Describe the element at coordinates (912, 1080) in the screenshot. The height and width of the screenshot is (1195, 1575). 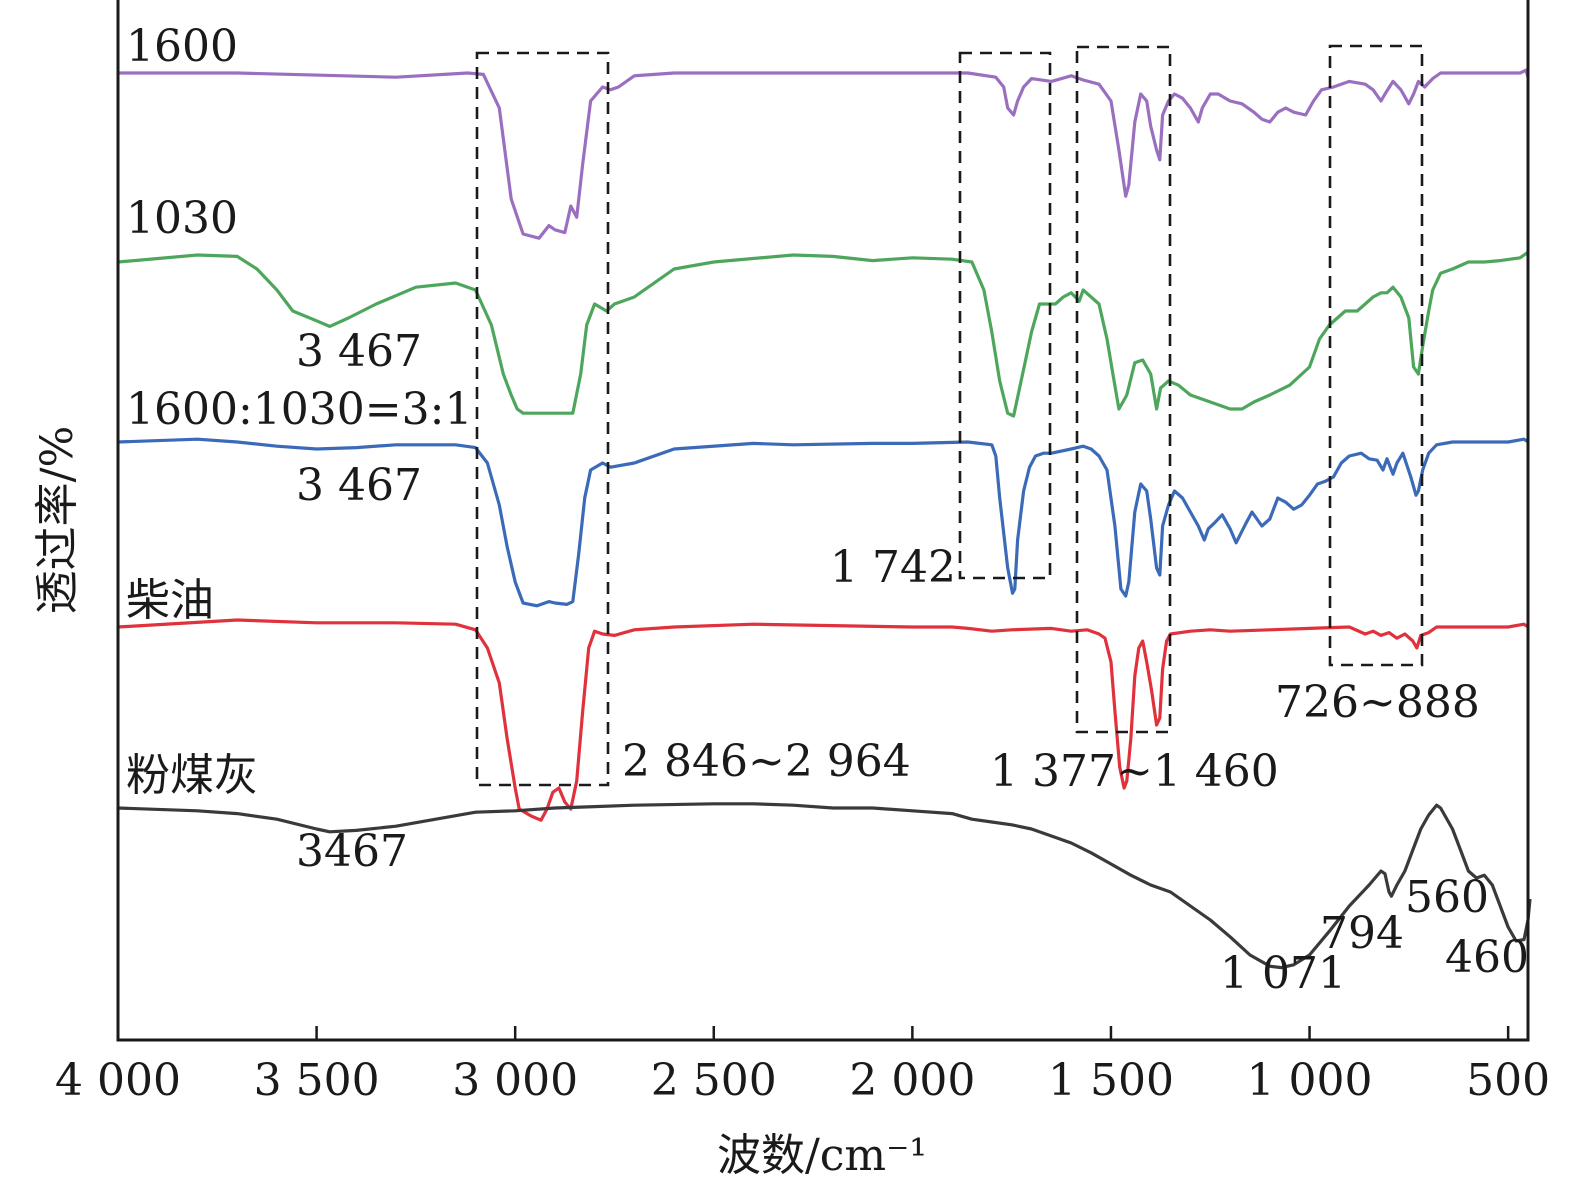
I see `x-tick-label: 2 000` at that location.